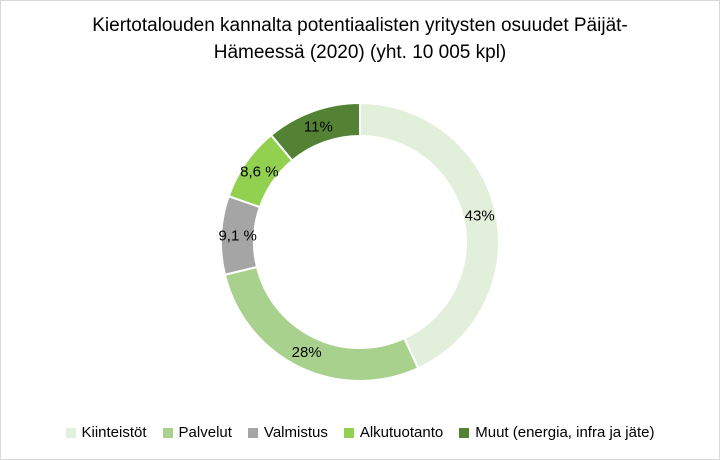 This screenshot has width=720, height=460. I want to click on legend-label-3: Alkutuotanto, so click(401, 432).